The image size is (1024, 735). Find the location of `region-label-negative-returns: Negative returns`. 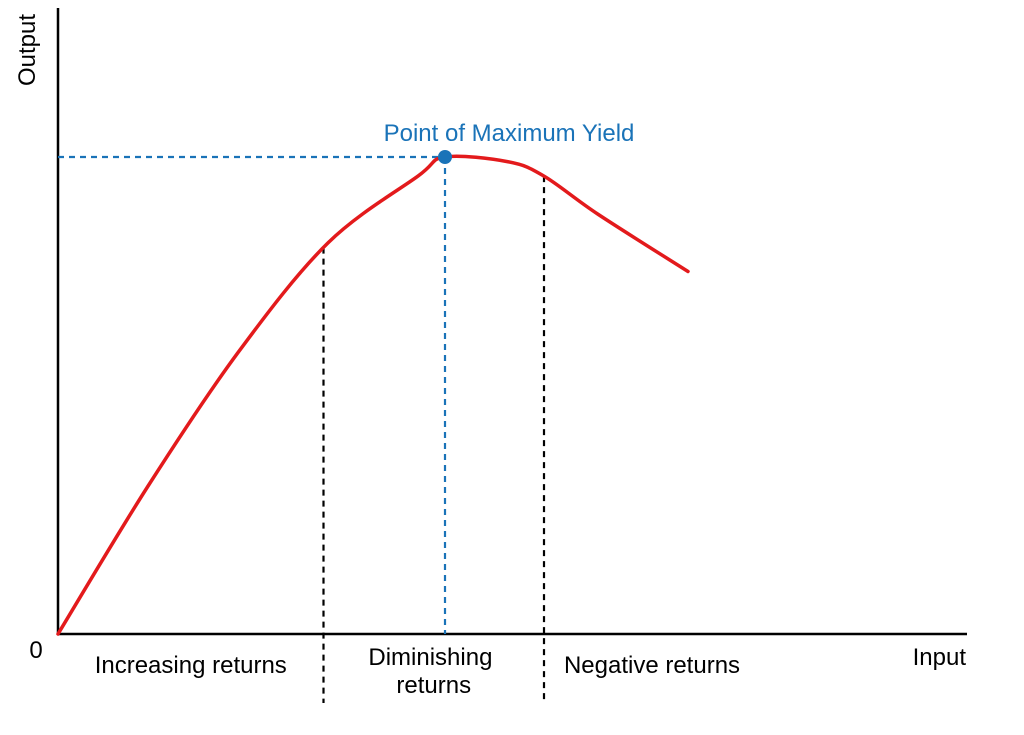

region-label-negative-returns: Negative returns is located at coordinates (652, 665).